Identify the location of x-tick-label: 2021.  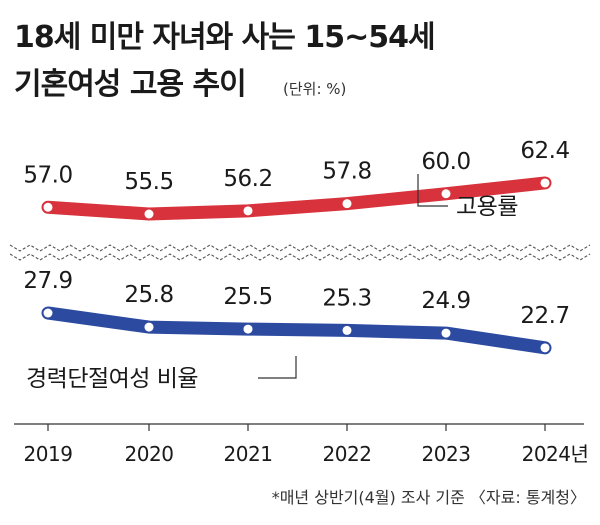
(248, 454).